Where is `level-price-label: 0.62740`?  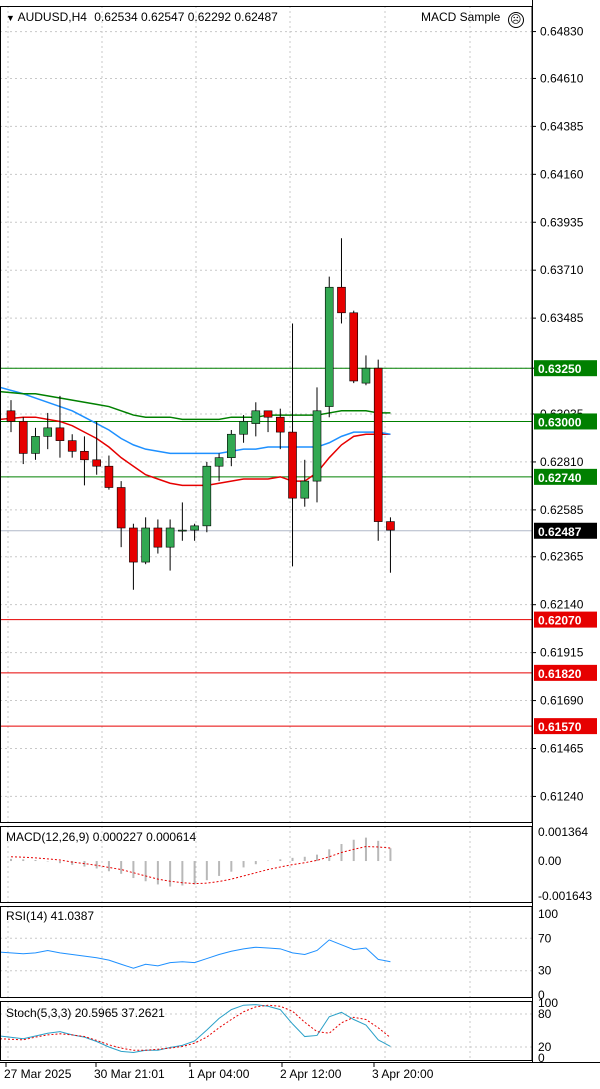 level-price-label: 0.62740 is located at coordinates (560, 478).